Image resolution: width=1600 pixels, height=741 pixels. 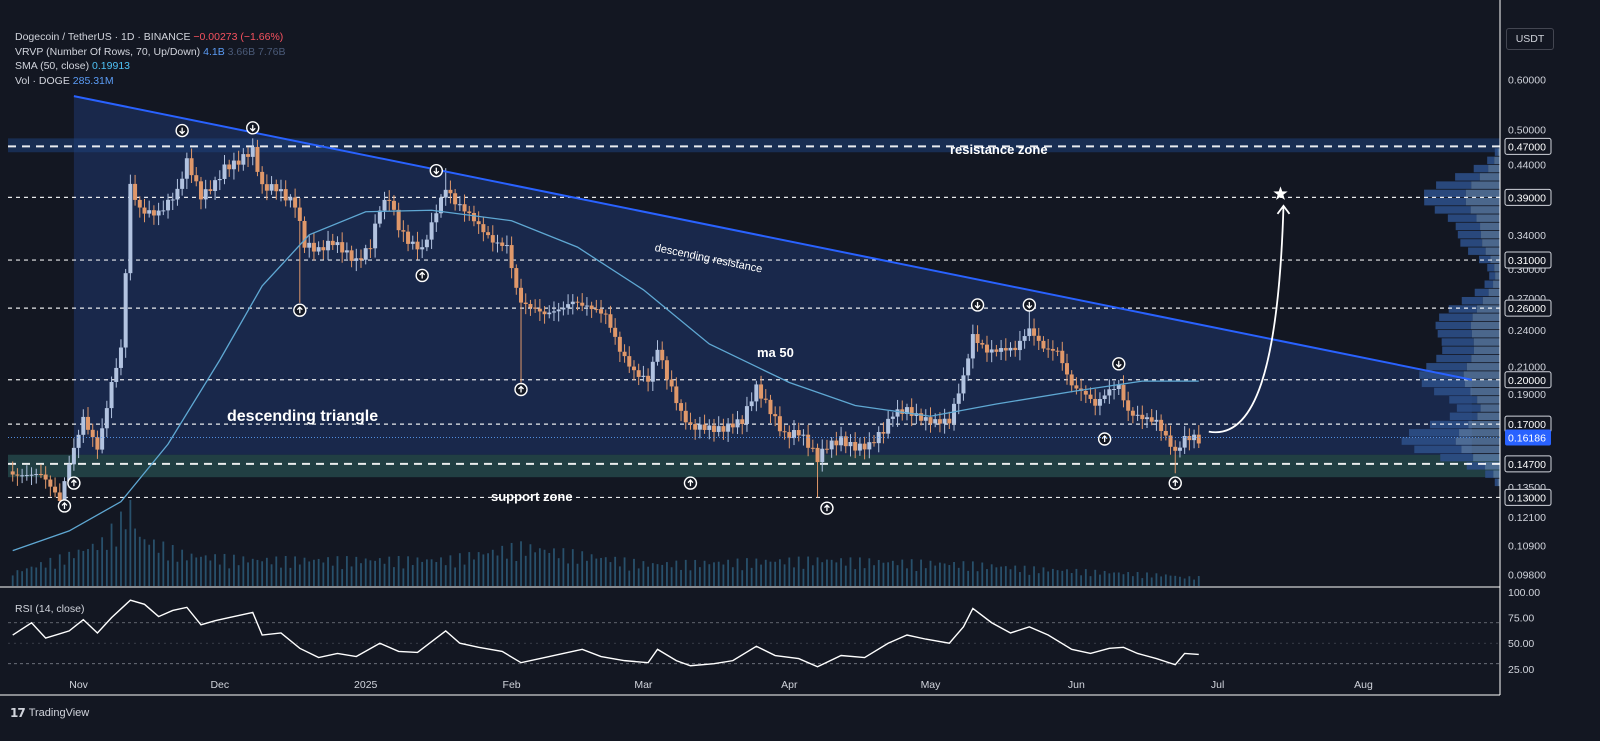 What do you see at coordinates (1530, 39) in the screenshot?
I see `currency-button: USDT` at bounding box center [1530, 39].